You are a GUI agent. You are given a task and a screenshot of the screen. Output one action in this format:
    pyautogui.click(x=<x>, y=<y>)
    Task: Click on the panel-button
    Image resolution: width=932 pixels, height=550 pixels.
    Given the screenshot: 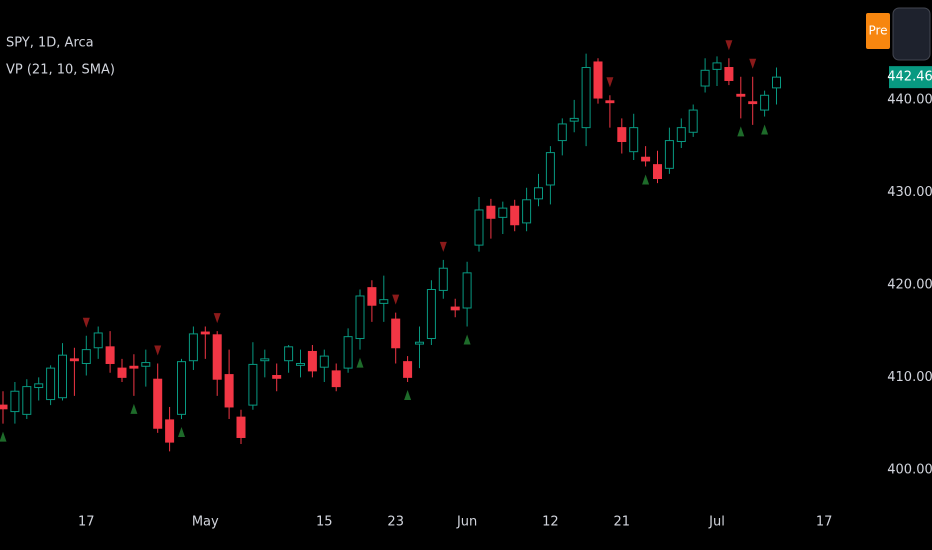 What is the action you would take?
    pyautogui.click(x=911, y=34)
    